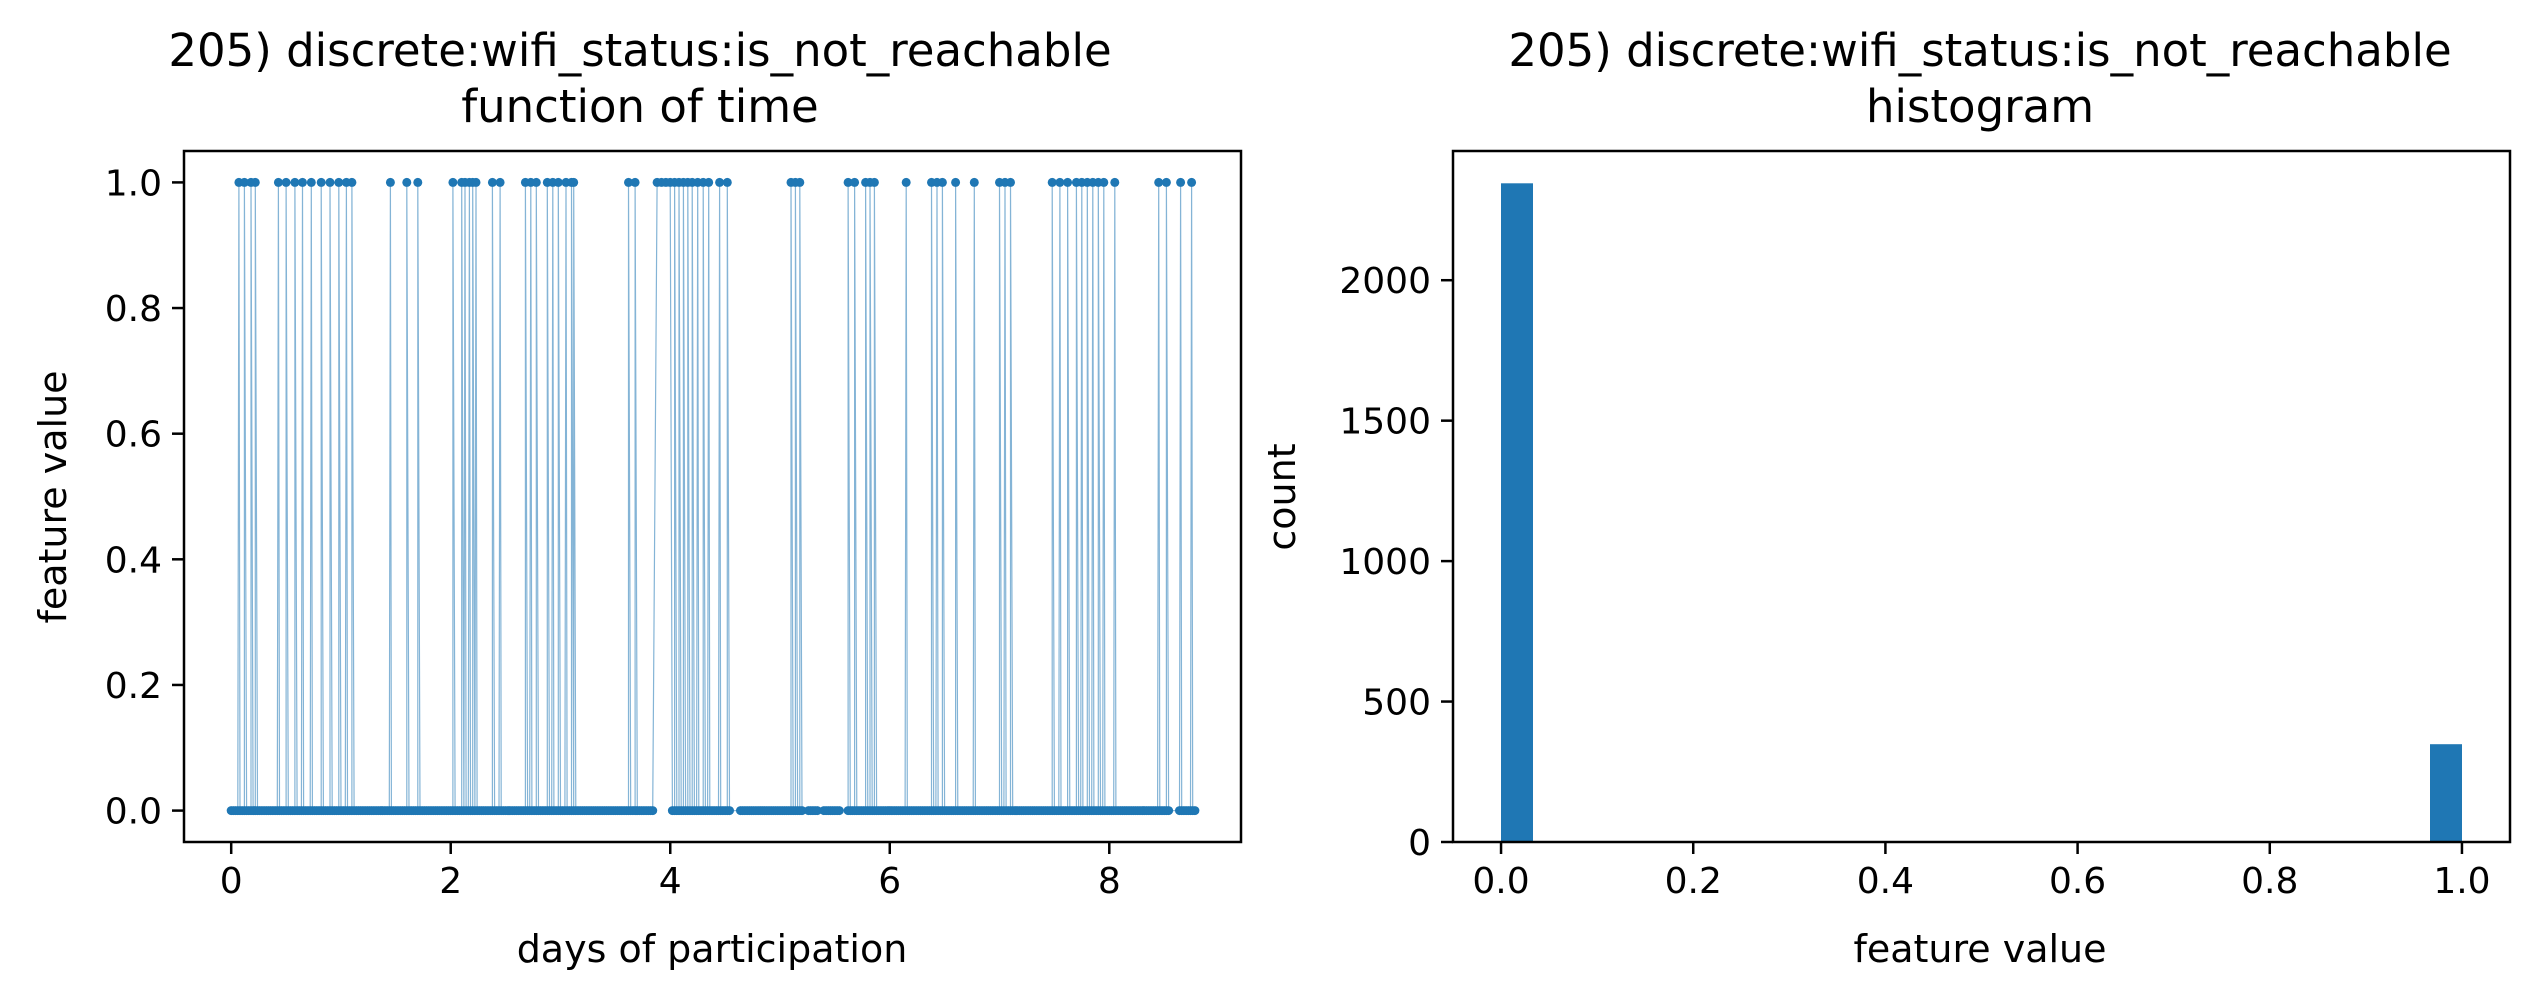 This screenshot has height=1003, width=2539. I want to click on left-chart-ylabel: feature value, so click(53, 496).